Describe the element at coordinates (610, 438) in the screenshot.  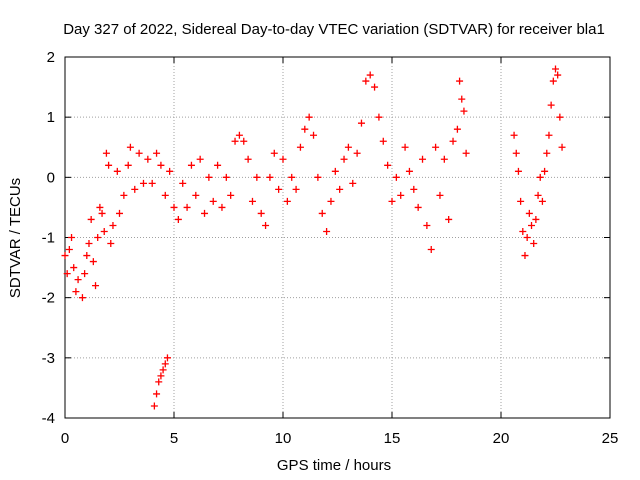
I see `x-tick-label: 25` at that location.